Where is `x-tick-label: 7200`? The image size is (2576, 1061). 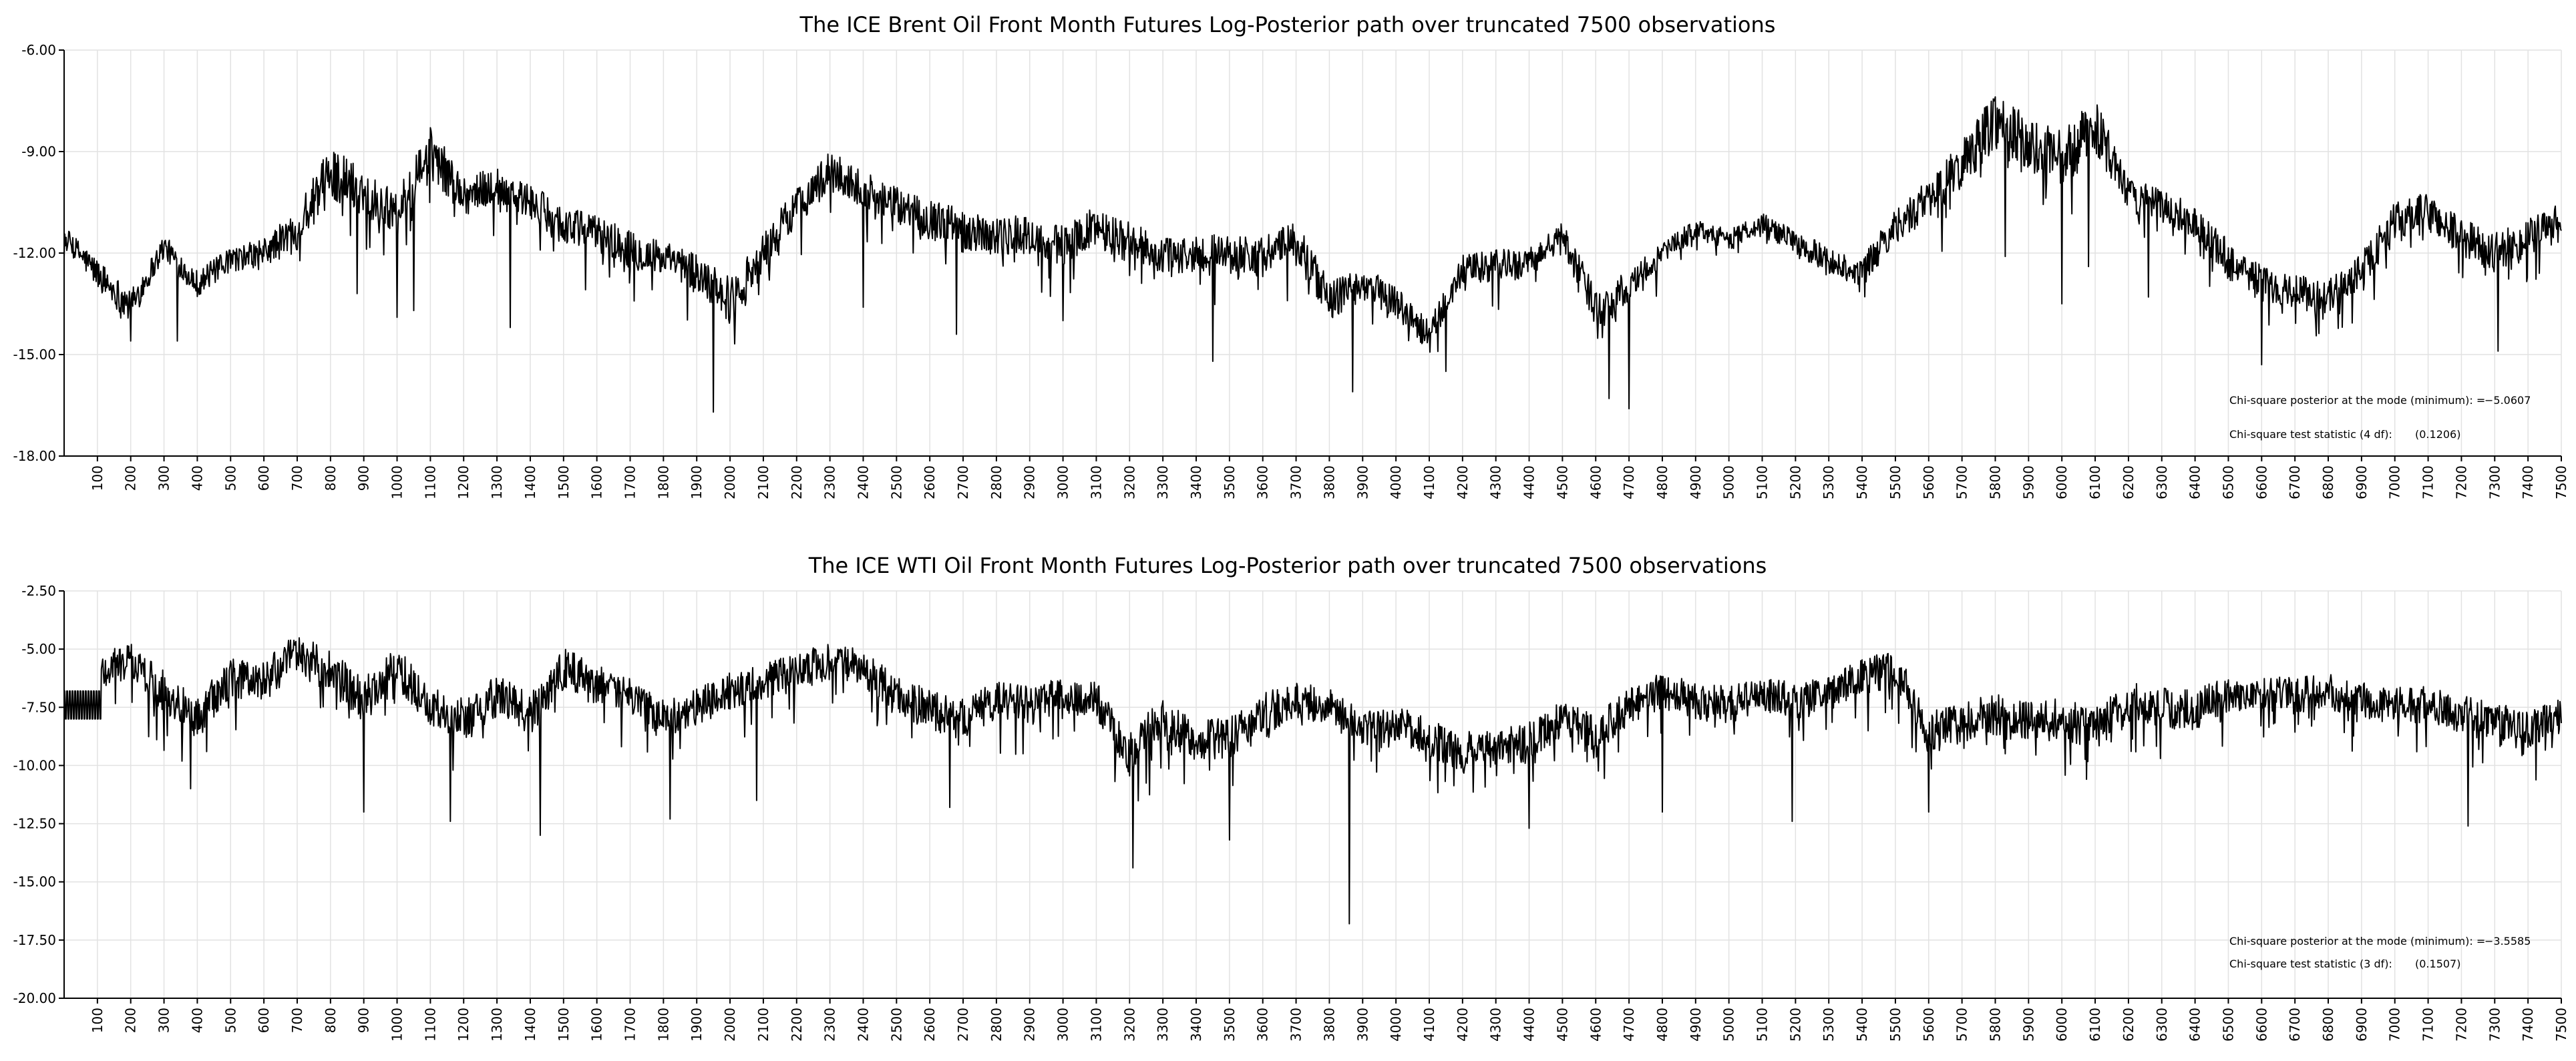
x-tick-label: 7200 is located at coordinates (2461, 482).